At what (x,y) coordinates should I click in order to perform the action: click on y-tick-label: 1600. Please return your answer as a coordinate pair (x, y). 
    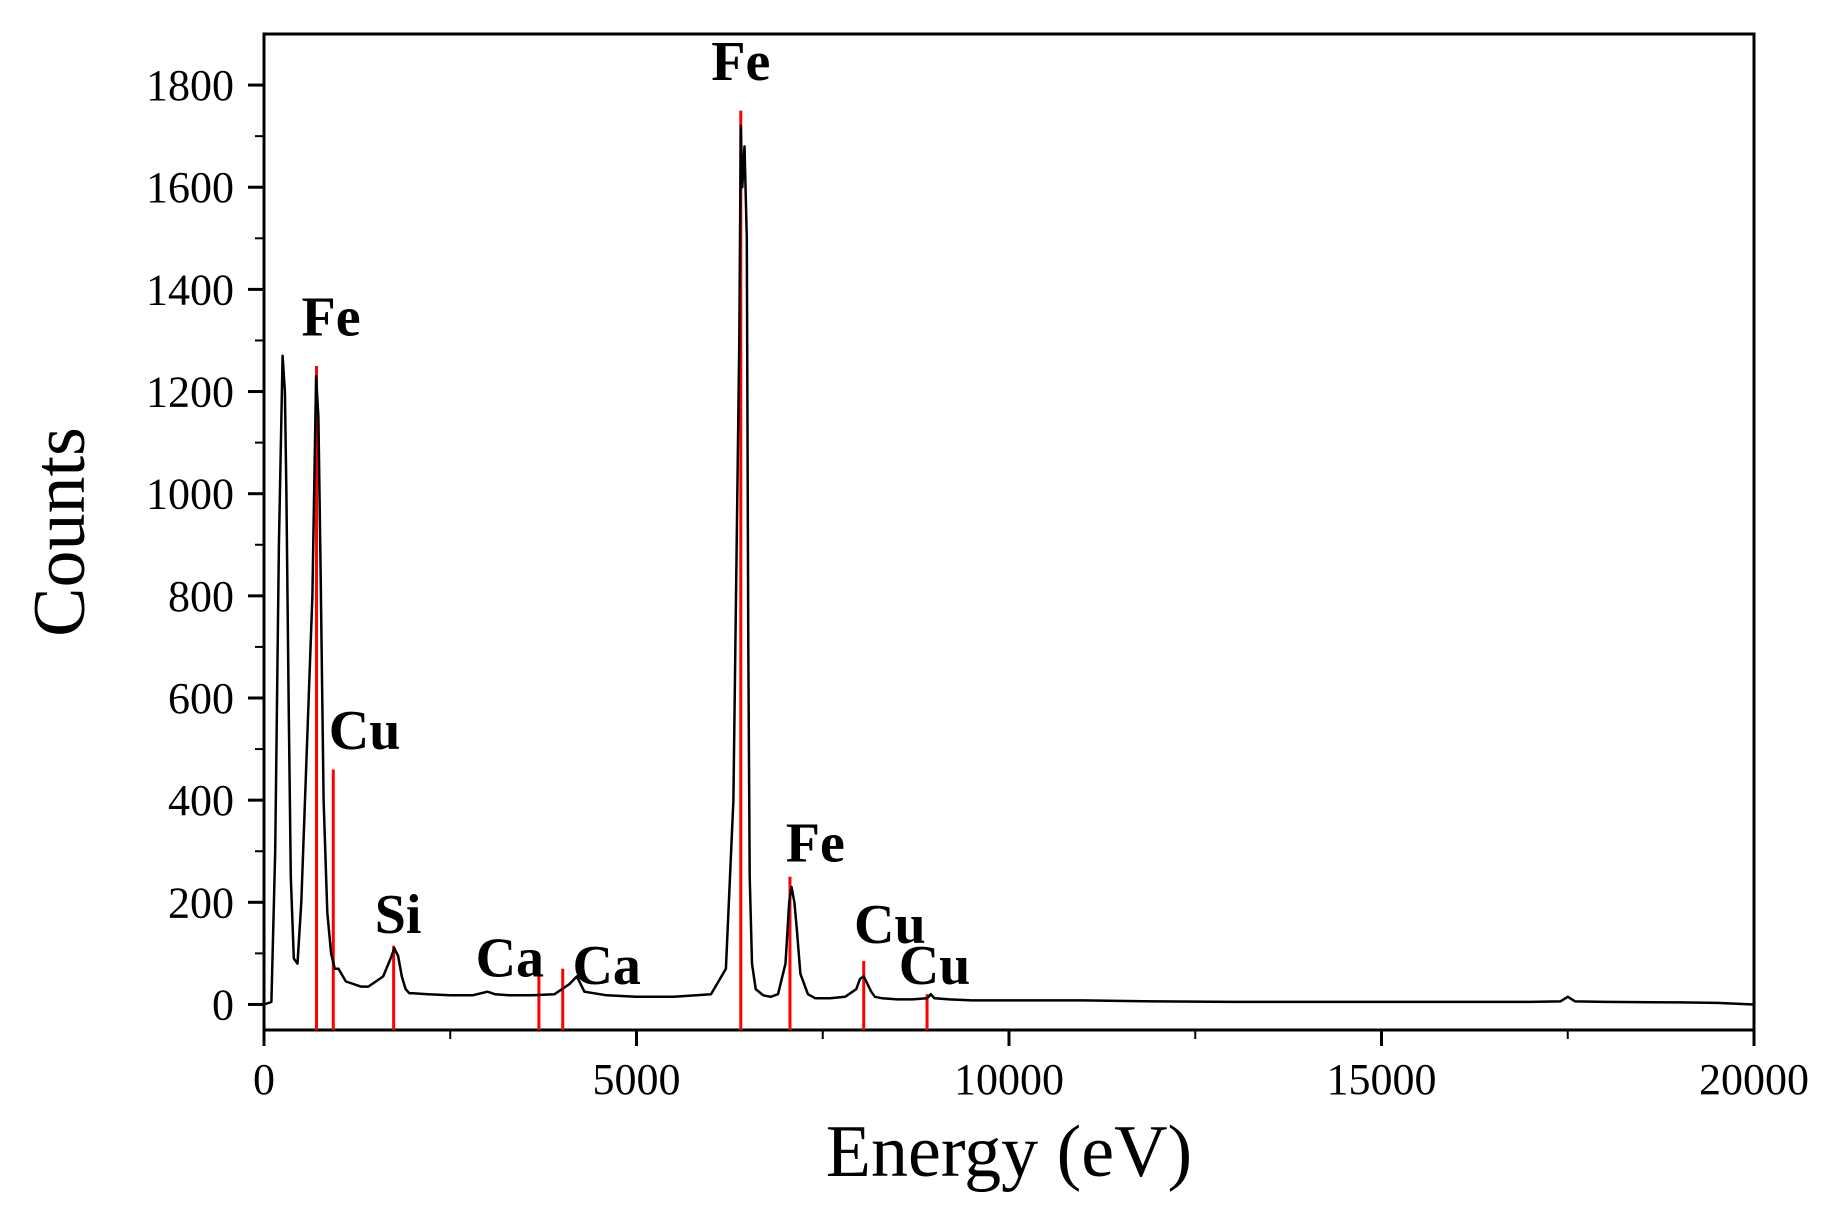
    Looking at the image, I should click on (190, 187).